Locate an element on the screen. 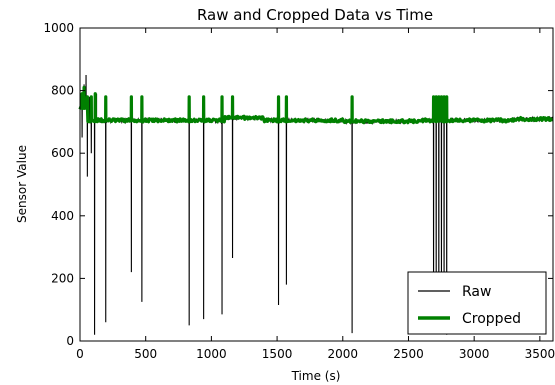 The width and height of the screenshot is (555, 385). legend-box is located at coordinates (477, 303).